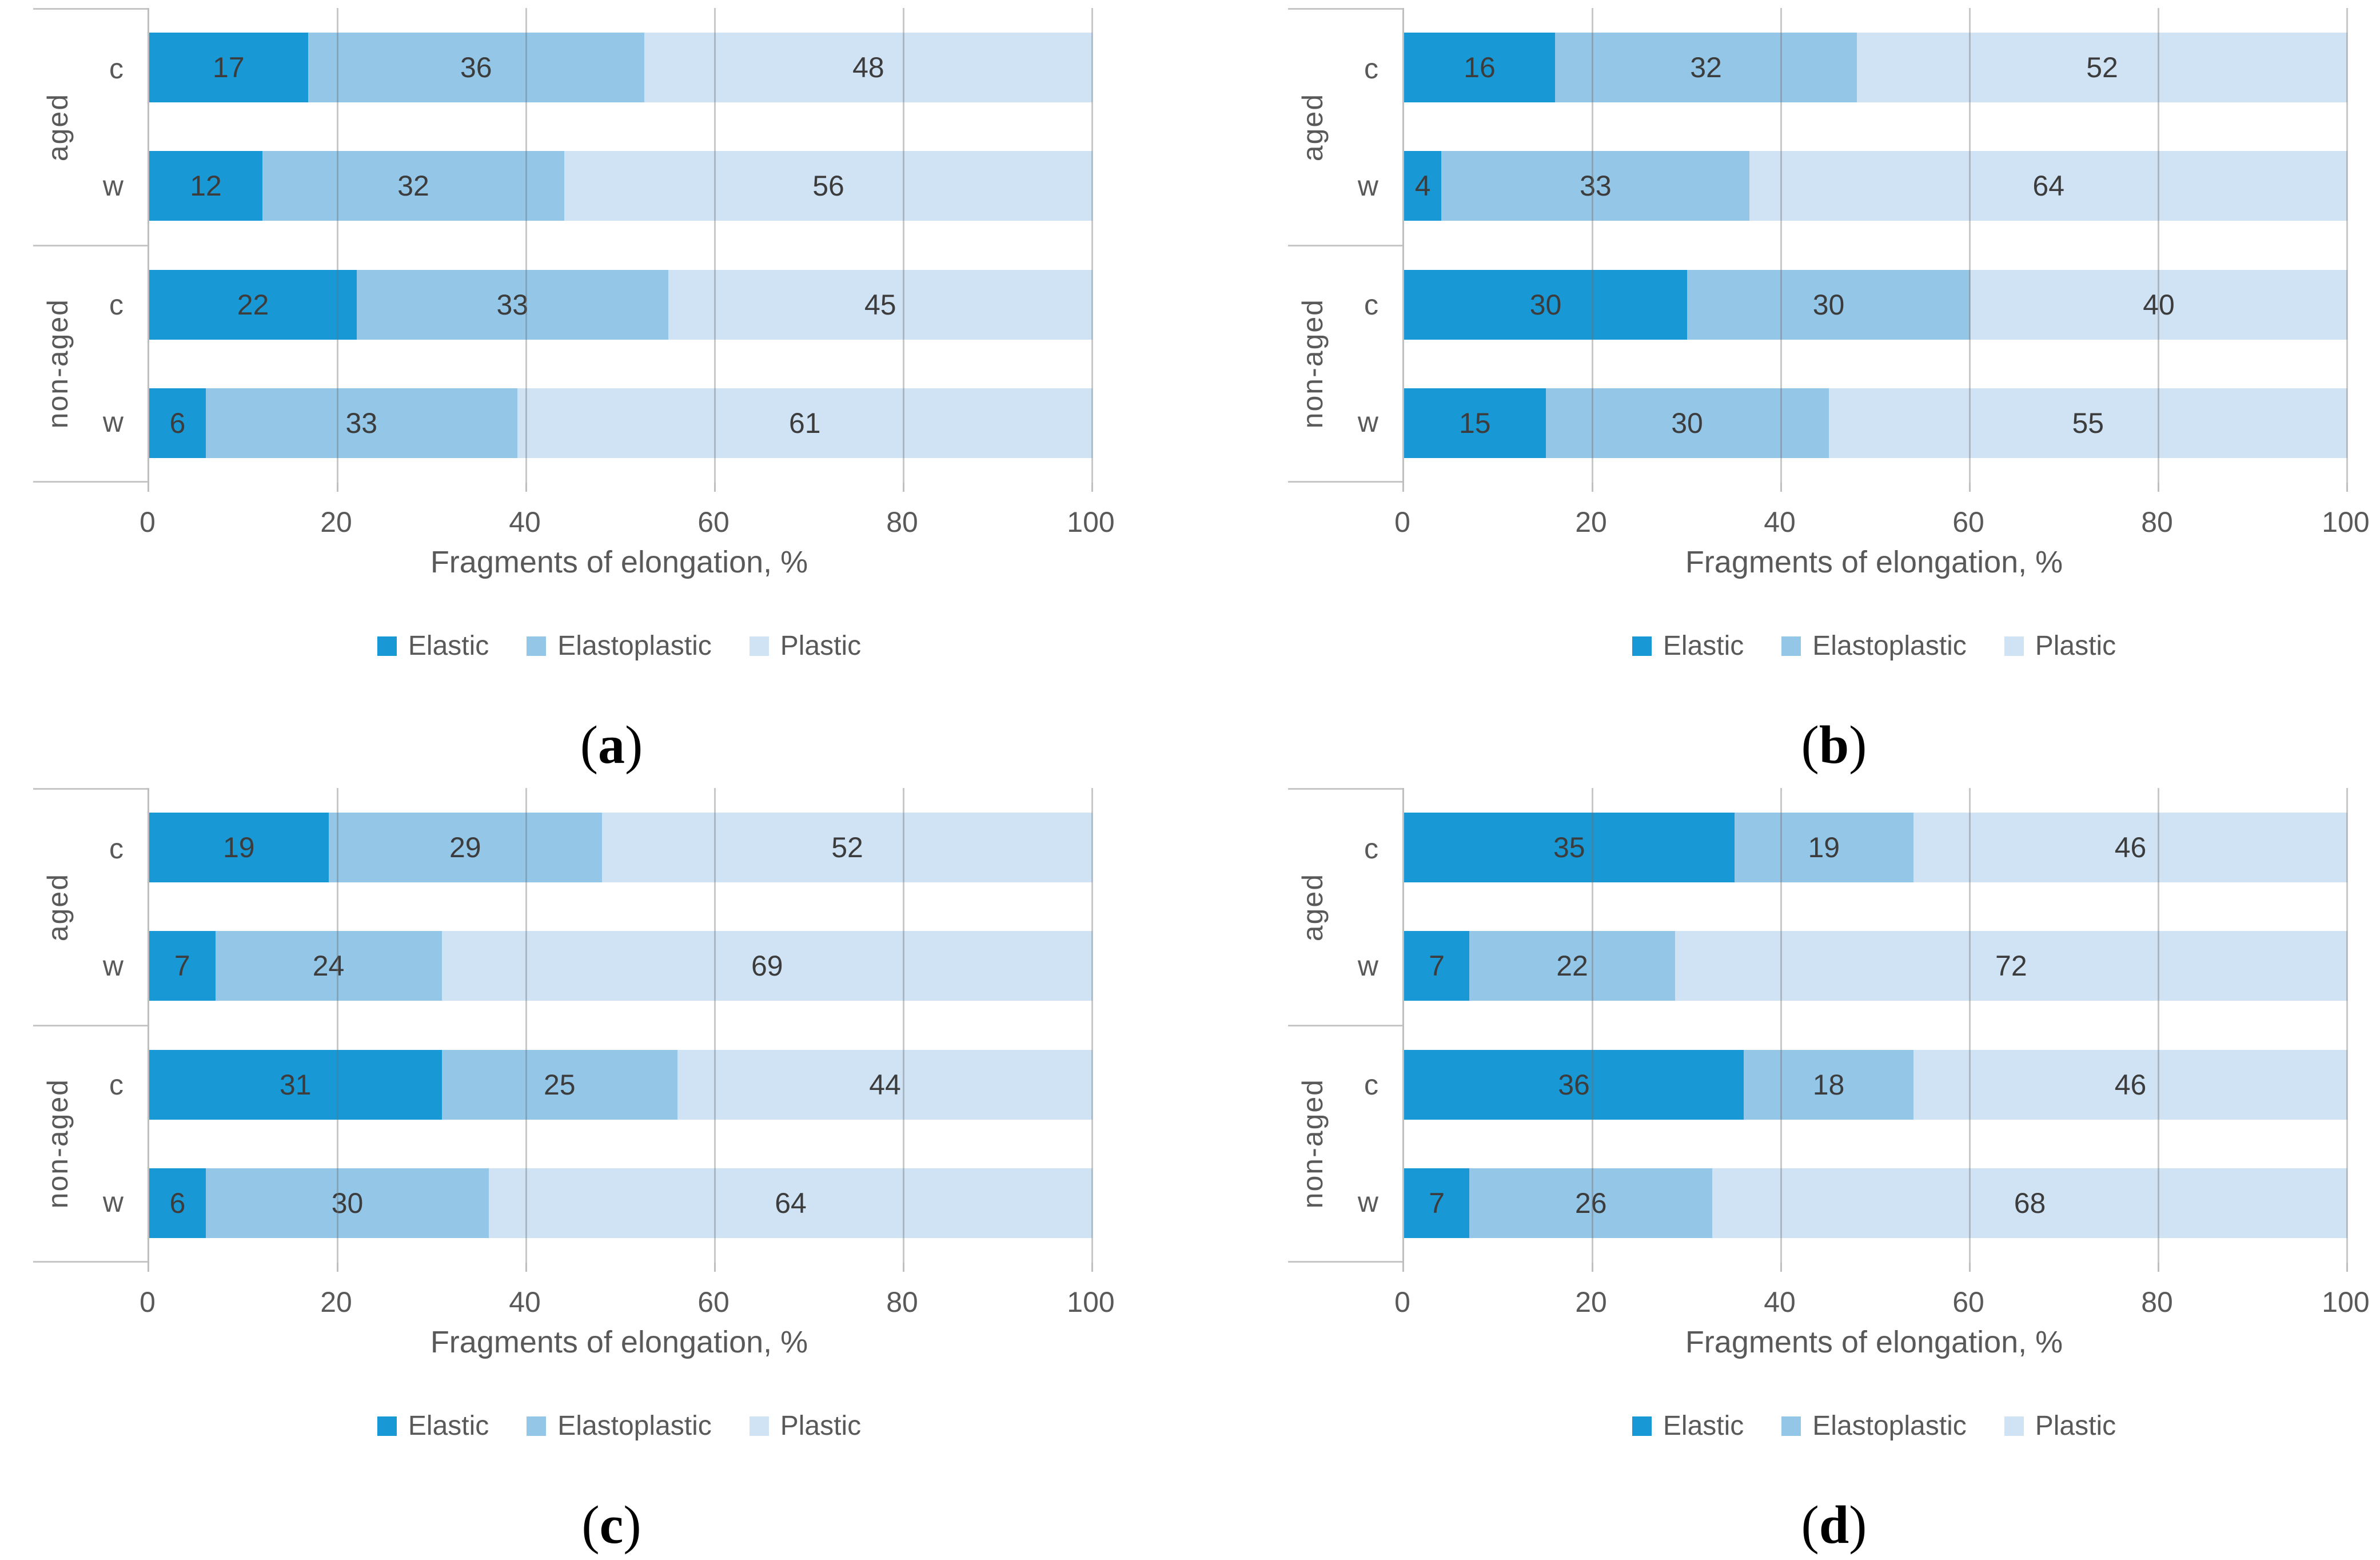 The image size is (2380, 1560). What do you see at coordinates (2048, 186) in the screenshot?
I see `data-label: 64` at bounding box center [2048, 186].